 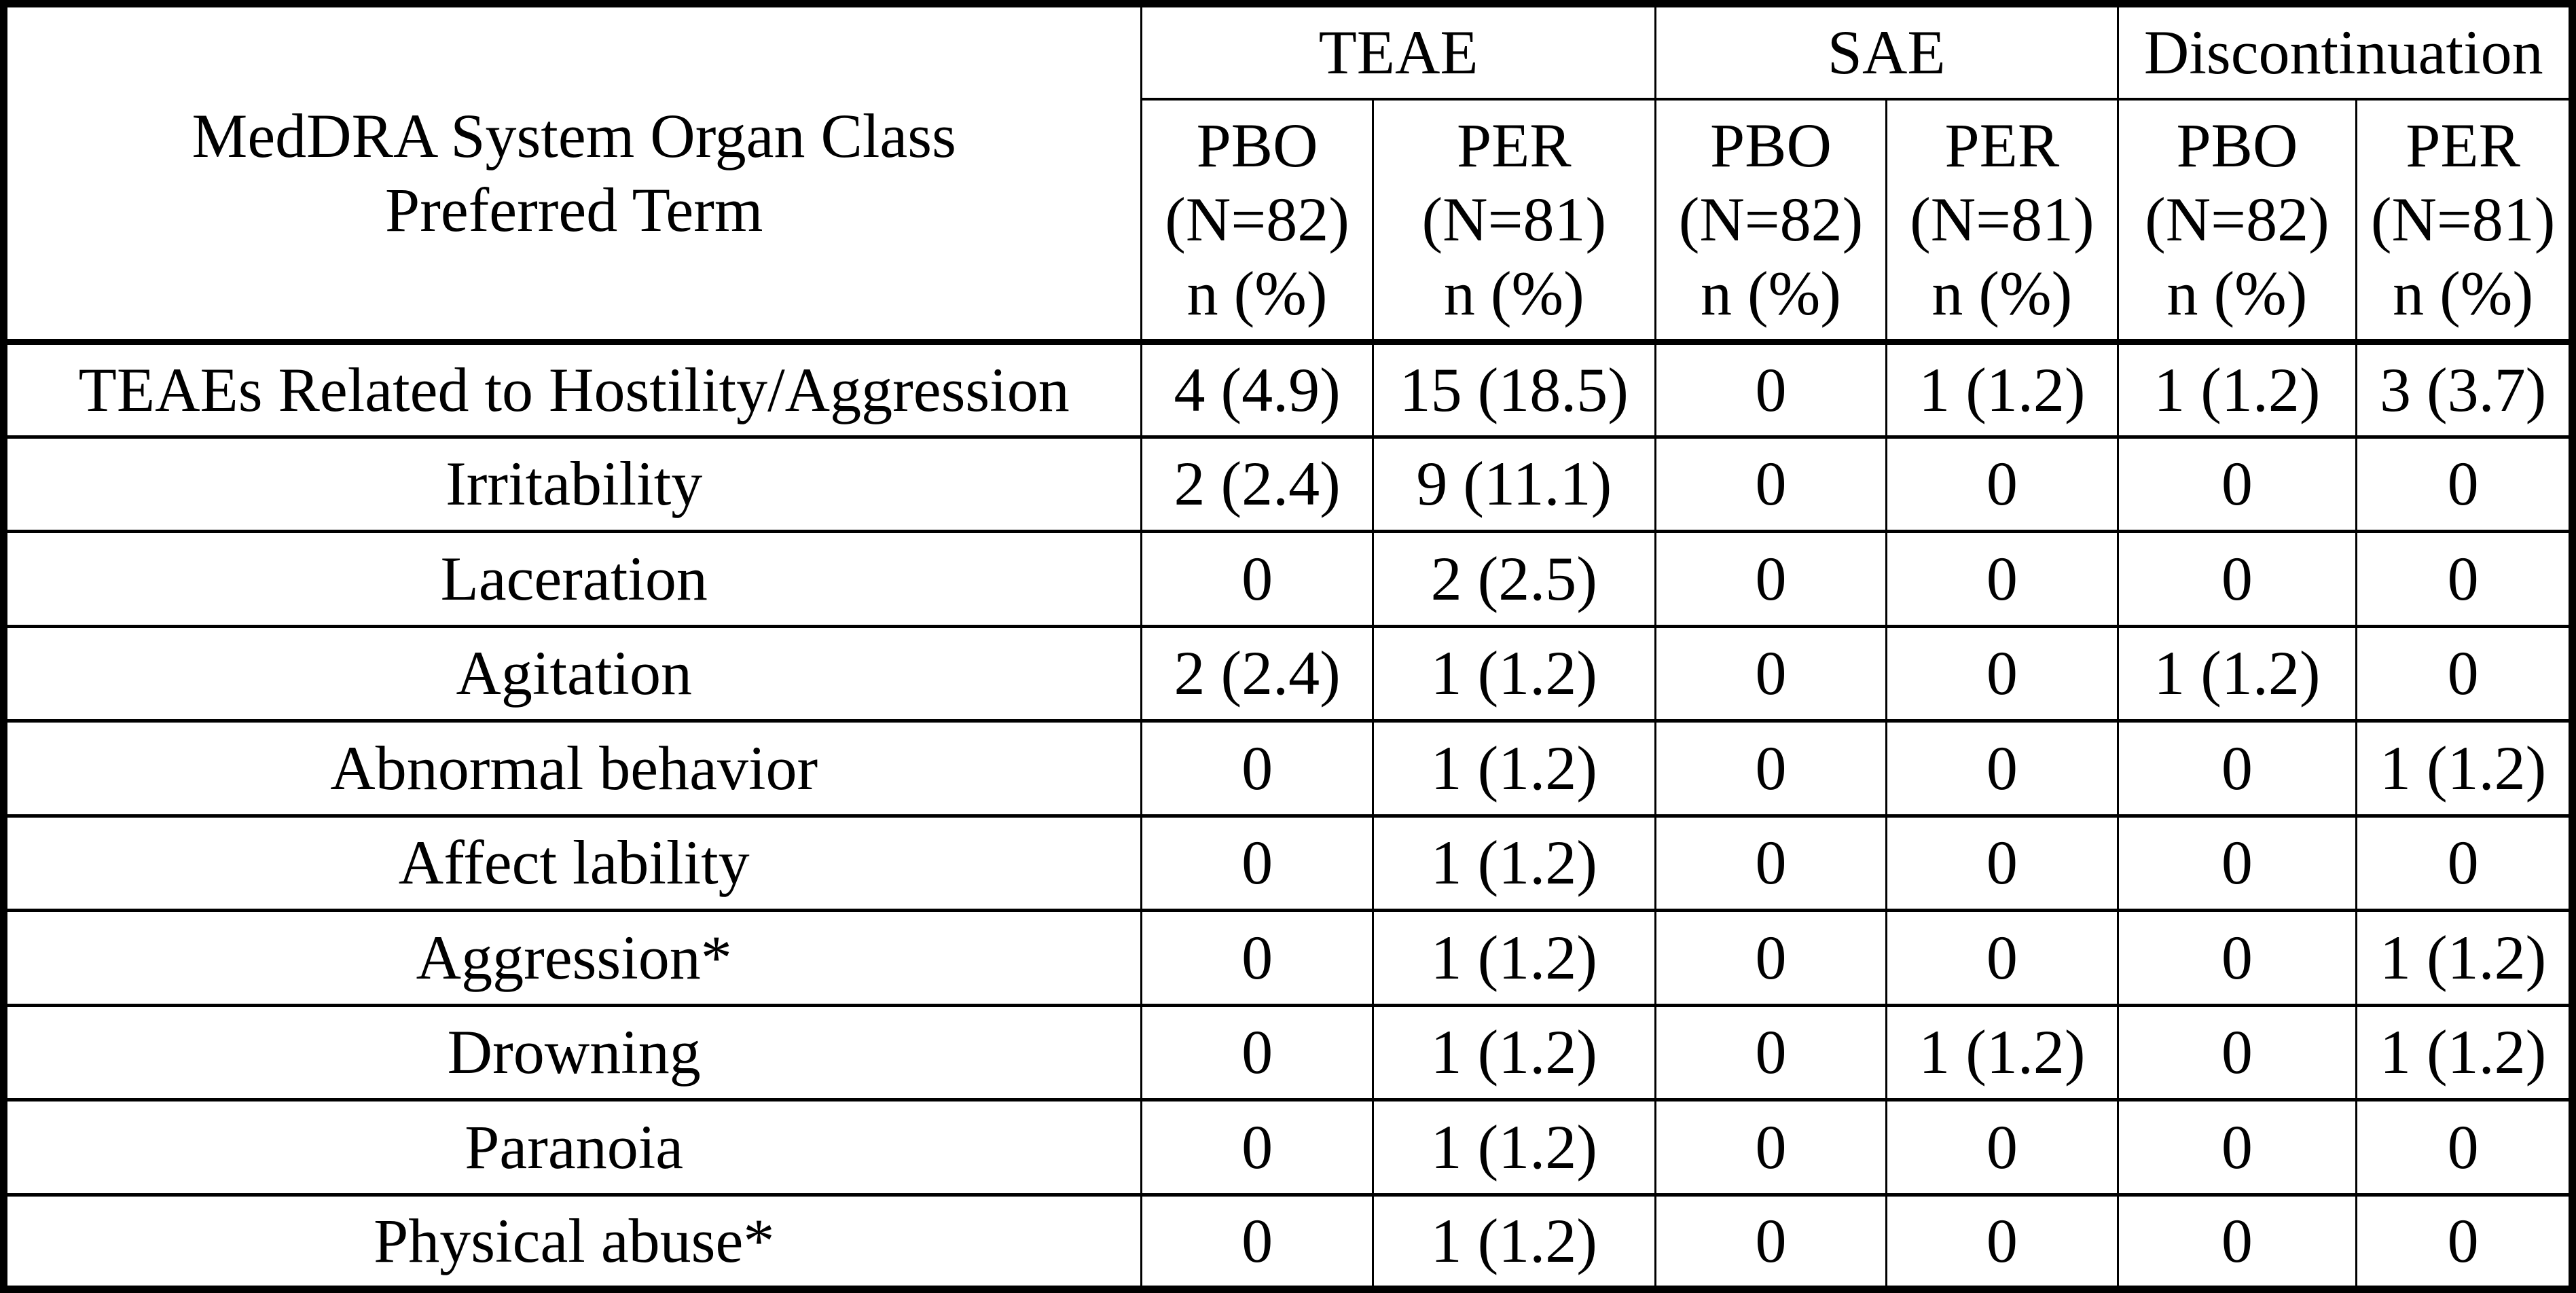 I want to click on group-header-teae: TEAE, so click(x=1398, y=51).